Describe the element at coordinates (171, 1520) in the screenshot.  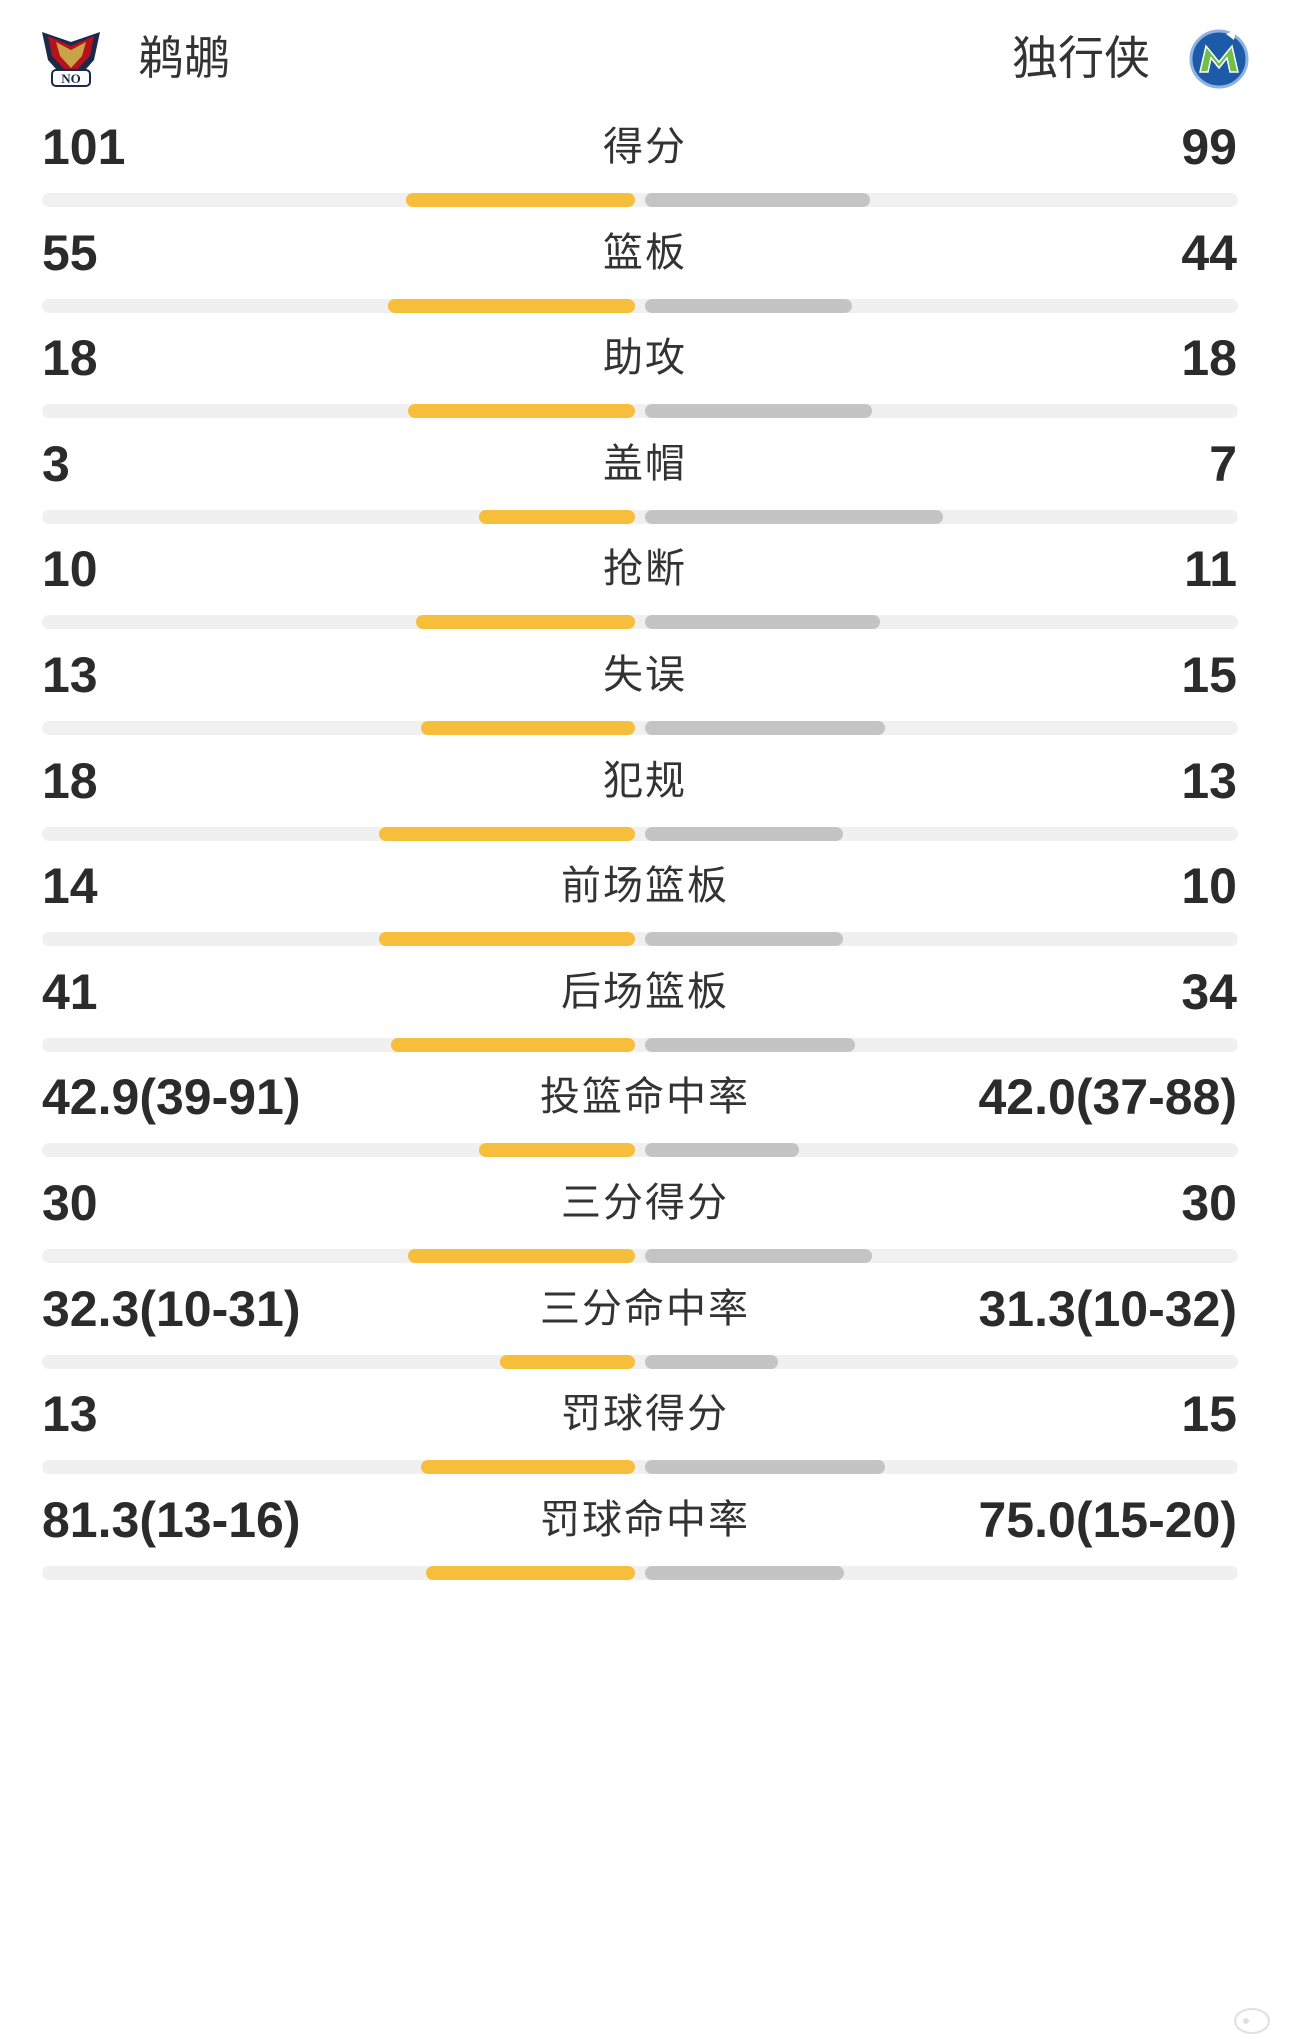
I see `home-stat-value: 81.3(13-16)` at that location.